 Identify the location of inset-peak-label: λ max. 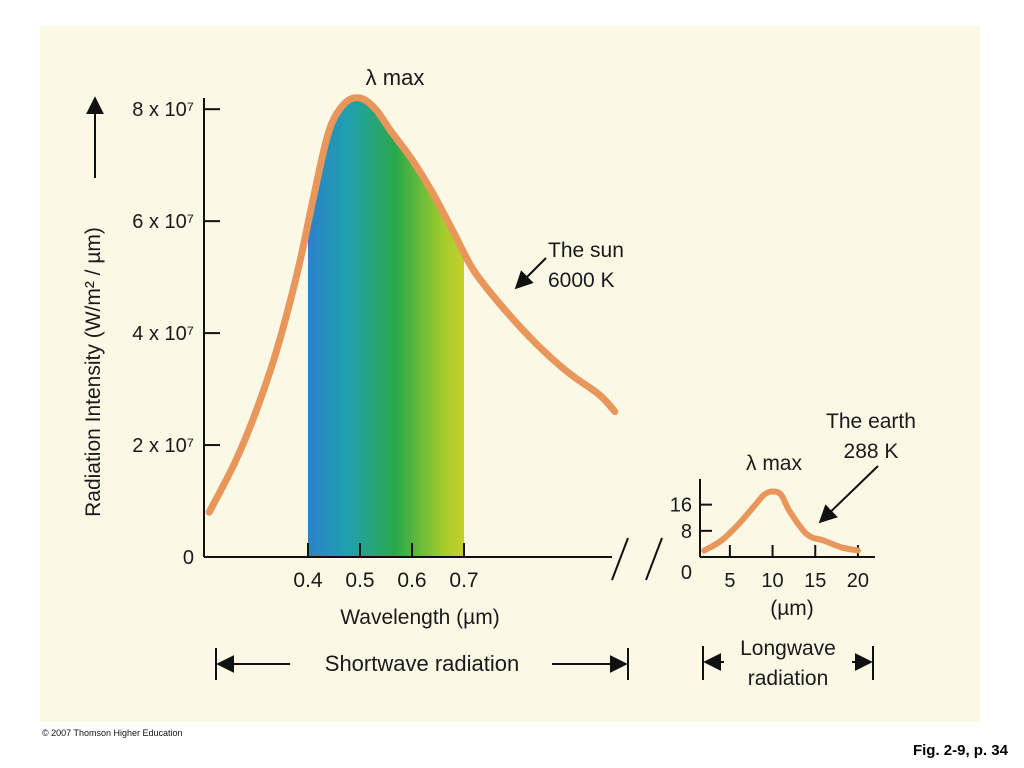
(774, 463).